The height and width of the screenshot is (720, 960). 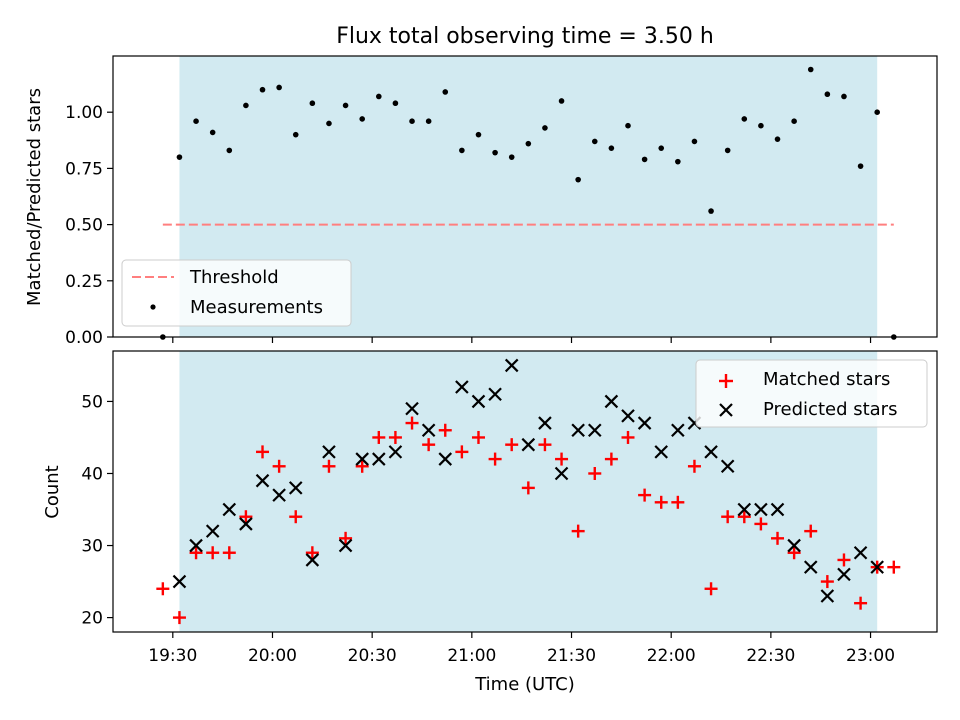 I want to click on ratio-y-tick-label: 0.50, so click(x=84, y=226).